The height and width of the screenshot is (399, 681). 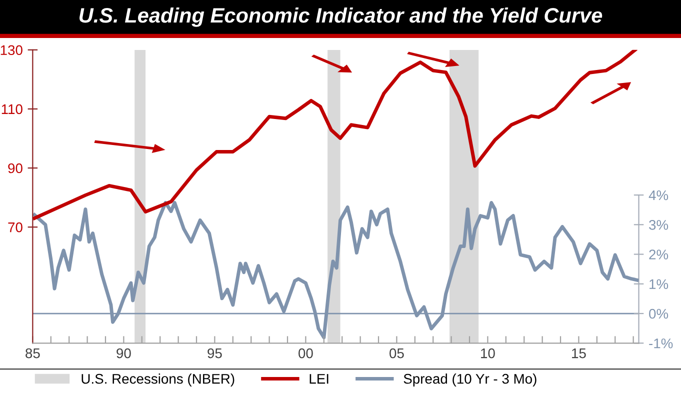 What do you see at coordinates (661, 343) in the screenshot?
I see `y2-tick-label: -1%` at bounding box center [661, 343].